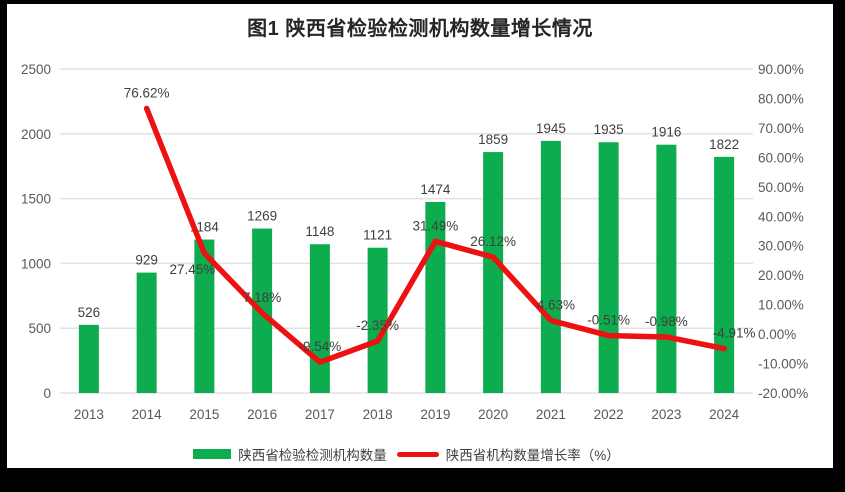 This screenshot has height=492, width=845. What do you see at coordinates (319, 346) in the screenshot?
I see `growth-rate-label: -9.54%` at bounding box center [319, 346].